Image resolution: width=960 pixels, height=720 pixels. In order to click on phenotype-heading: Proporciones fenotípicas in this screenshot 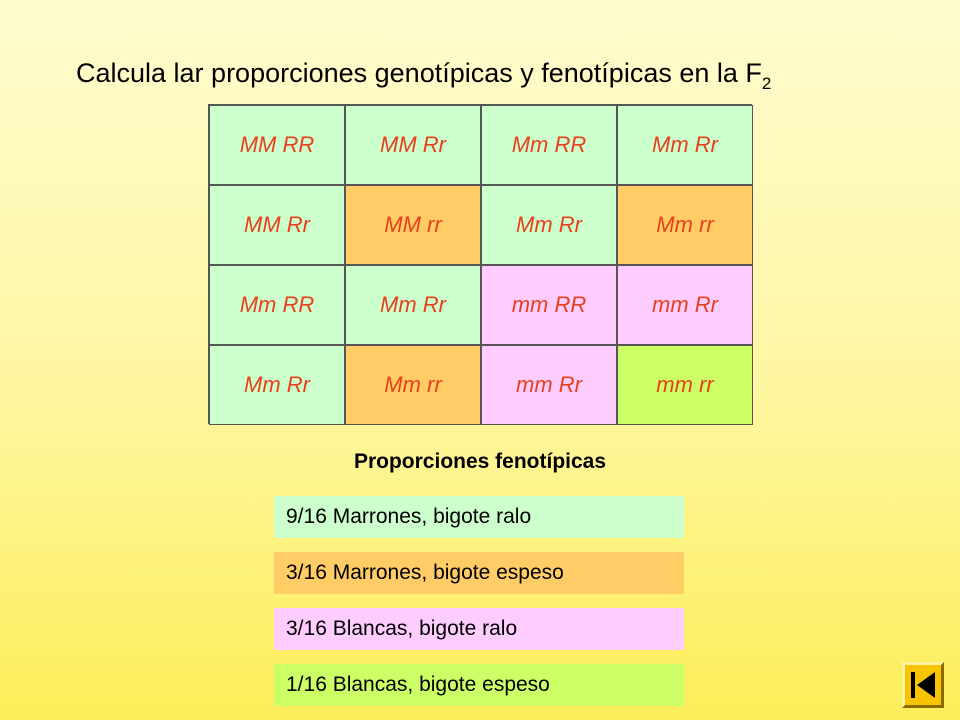, I will do `click(480, 461)`.